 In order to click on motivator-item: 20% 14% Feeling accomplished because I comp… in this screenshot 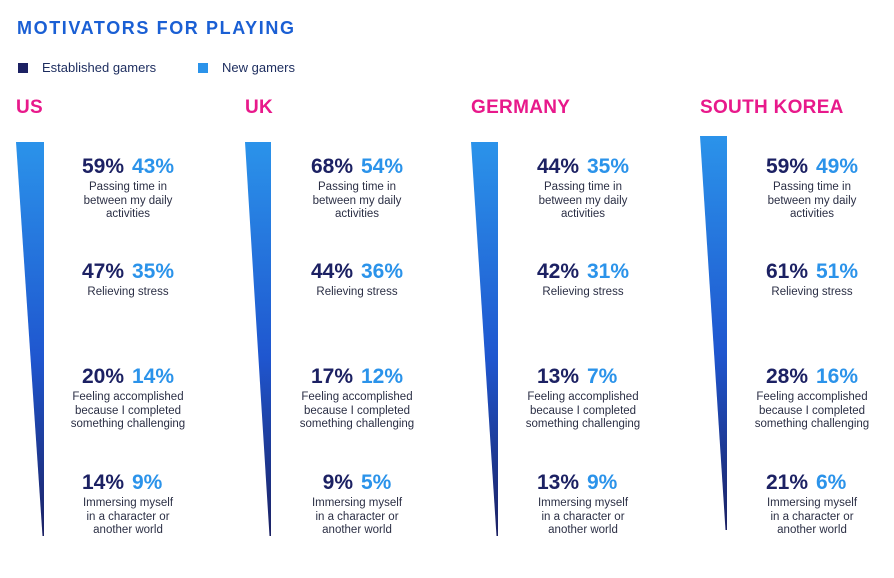, I will do `click(128, 398)`.